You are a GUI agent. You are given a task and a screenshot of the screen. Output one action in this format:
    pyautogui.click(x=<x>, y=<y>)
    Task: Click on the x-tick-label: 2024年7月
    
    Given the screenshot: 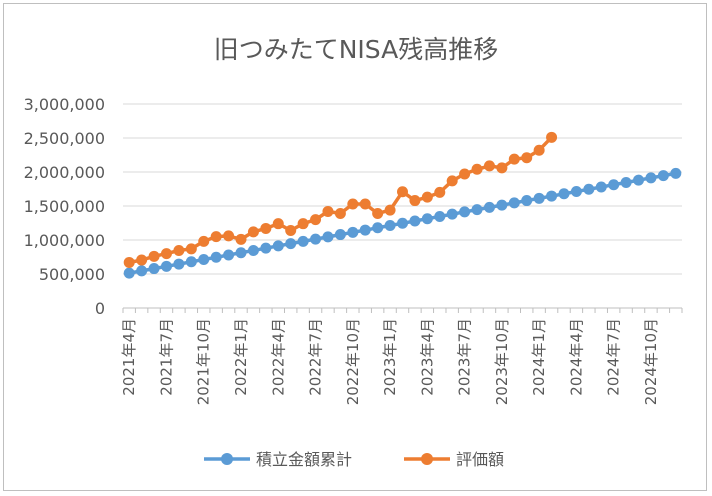 What is the action you would take?
    pyautogui.click(x=614, y=357)
    